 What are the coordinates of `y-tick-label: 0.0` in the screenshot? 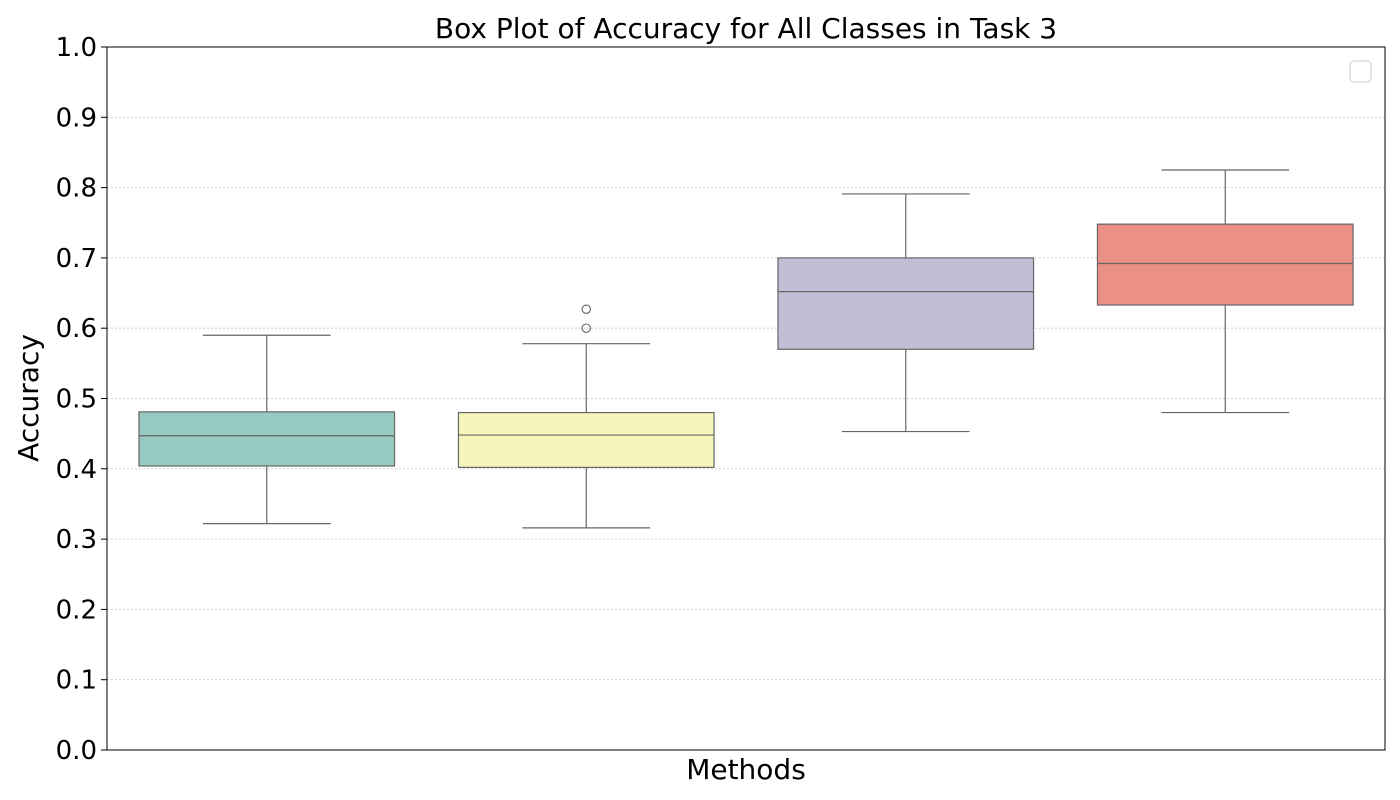 It's located at (76, 751).